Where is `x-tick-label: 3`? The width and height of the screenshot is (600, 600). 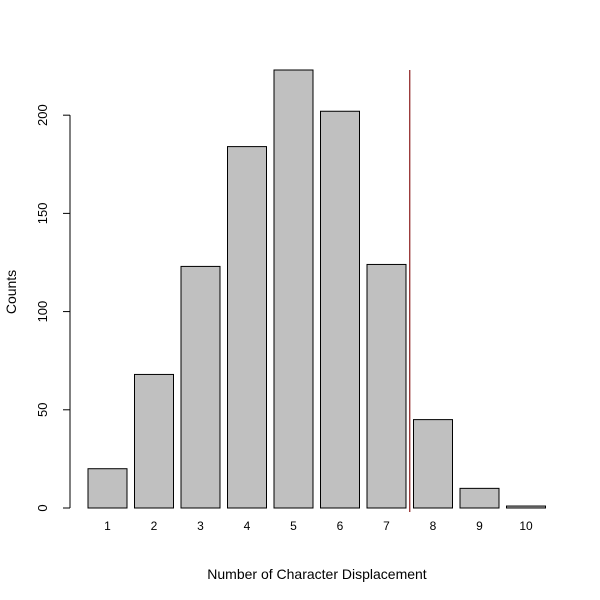 x-tick-label: 3 is located at coordinates (200, 526).